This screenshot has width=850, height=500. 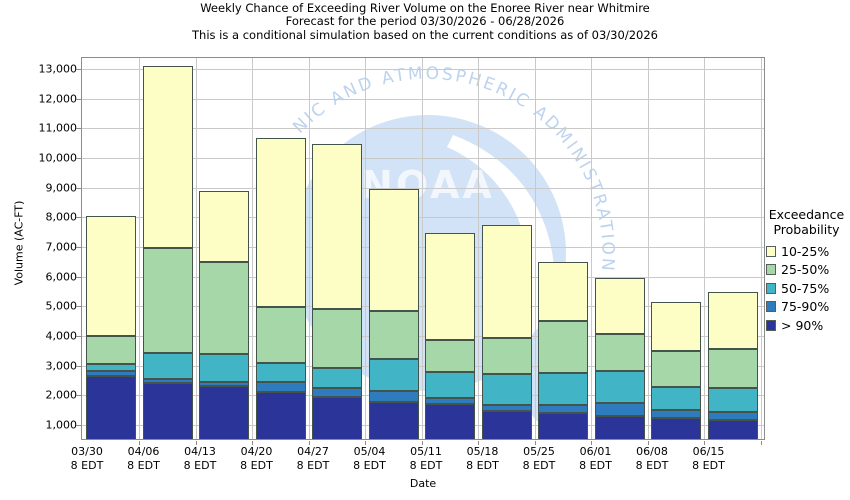 I want to click on legend-title-line1: Exceedance, so click(x=806, y=214).